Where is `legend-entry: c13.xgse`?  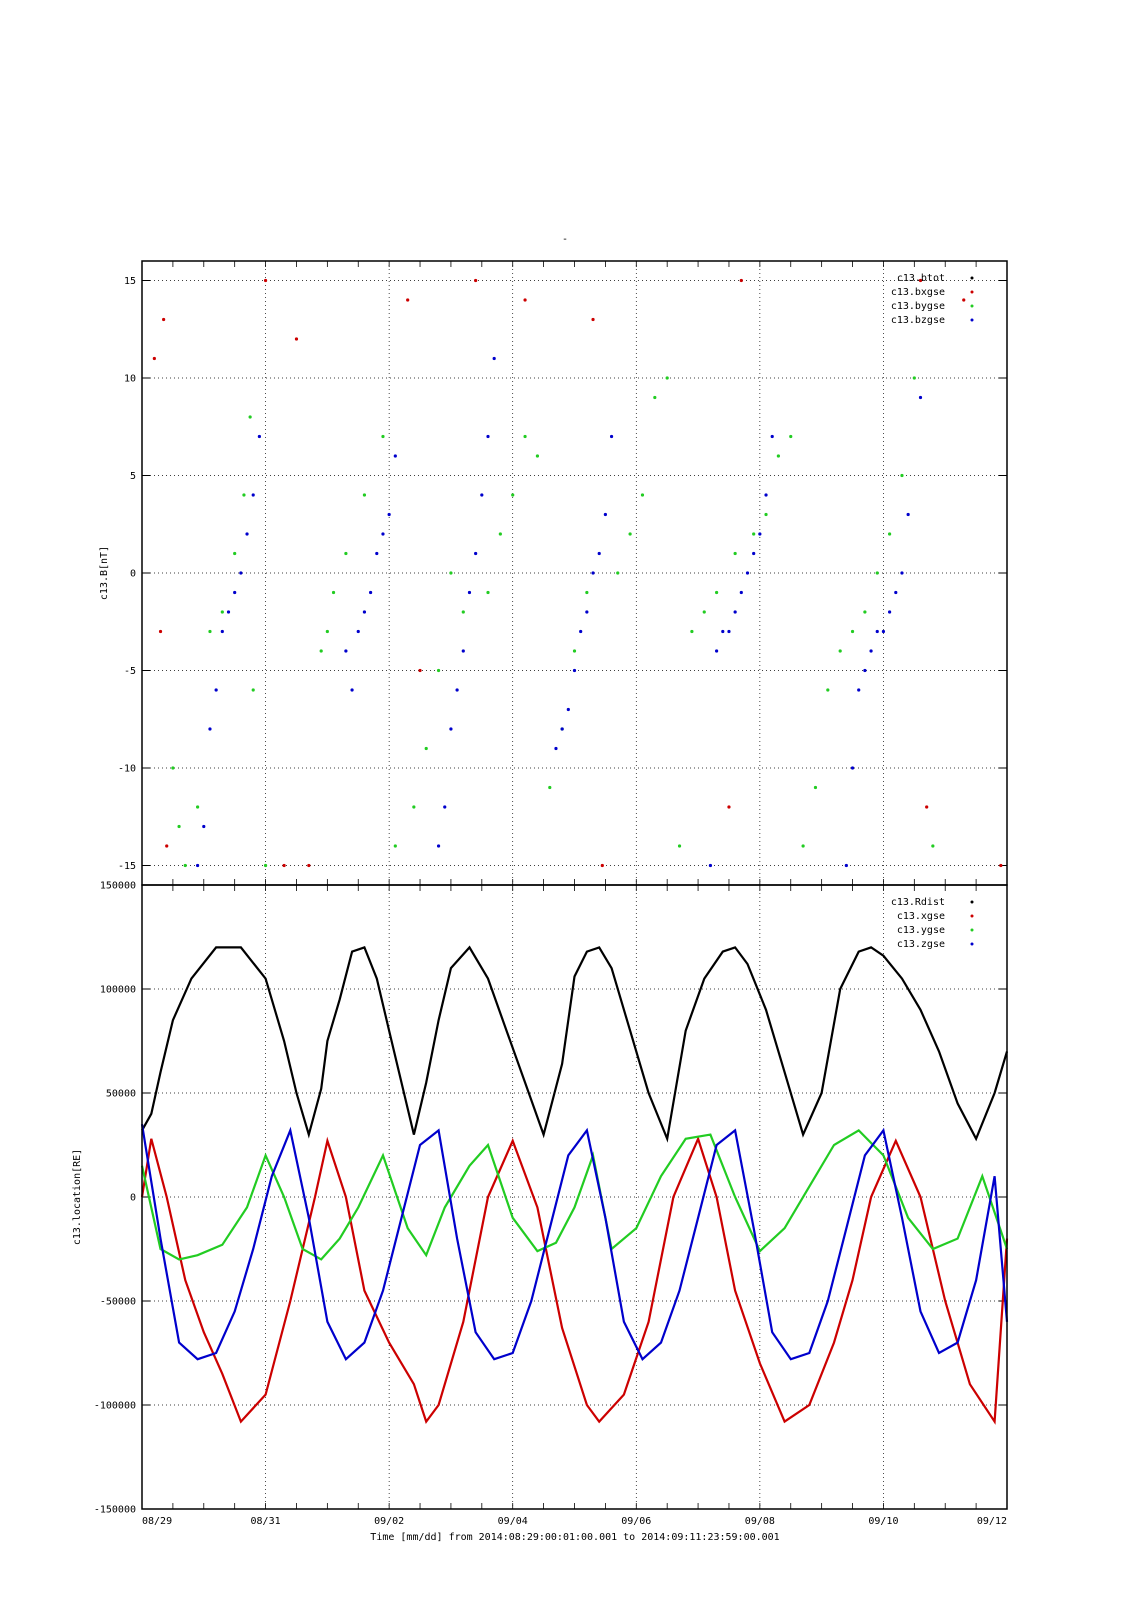 legend-entry: c13.xgse is located at coordinates (921, 916).